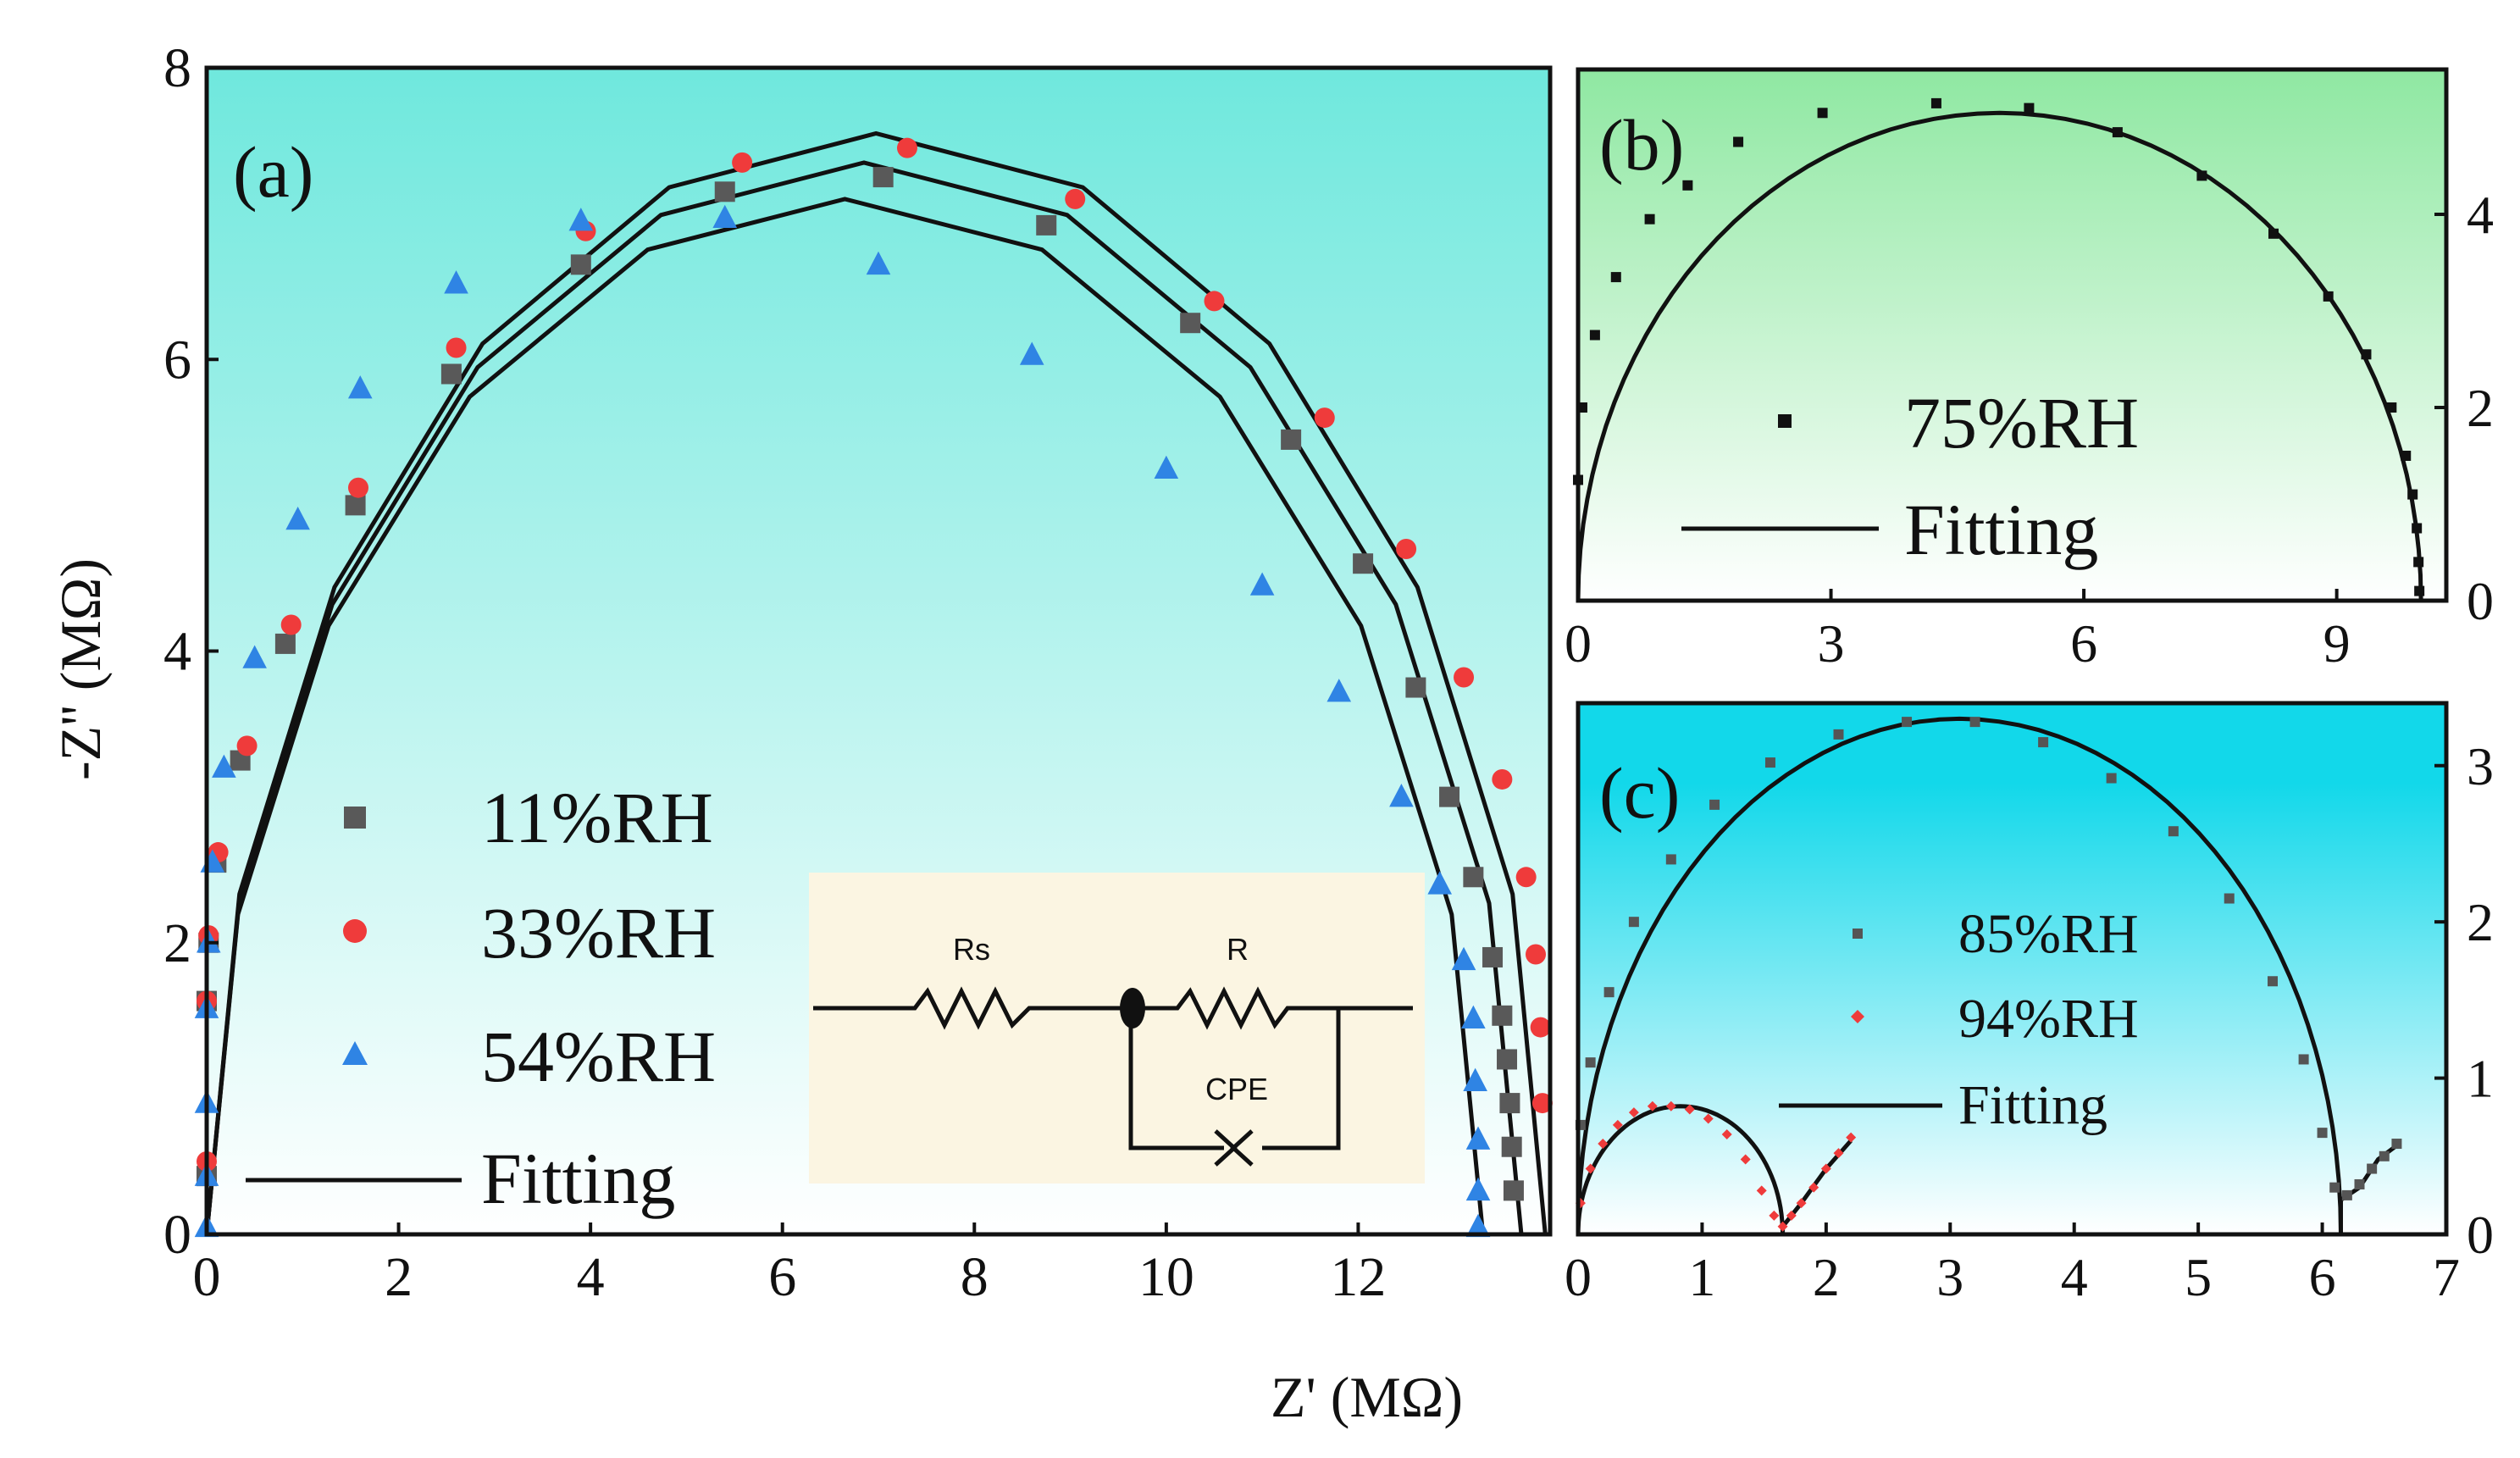 The width and height of the screenshot is (2520, 1458). Describe the element at coordinates (1132, 1008) in the screenshot. I see `circuit-node` at that location.